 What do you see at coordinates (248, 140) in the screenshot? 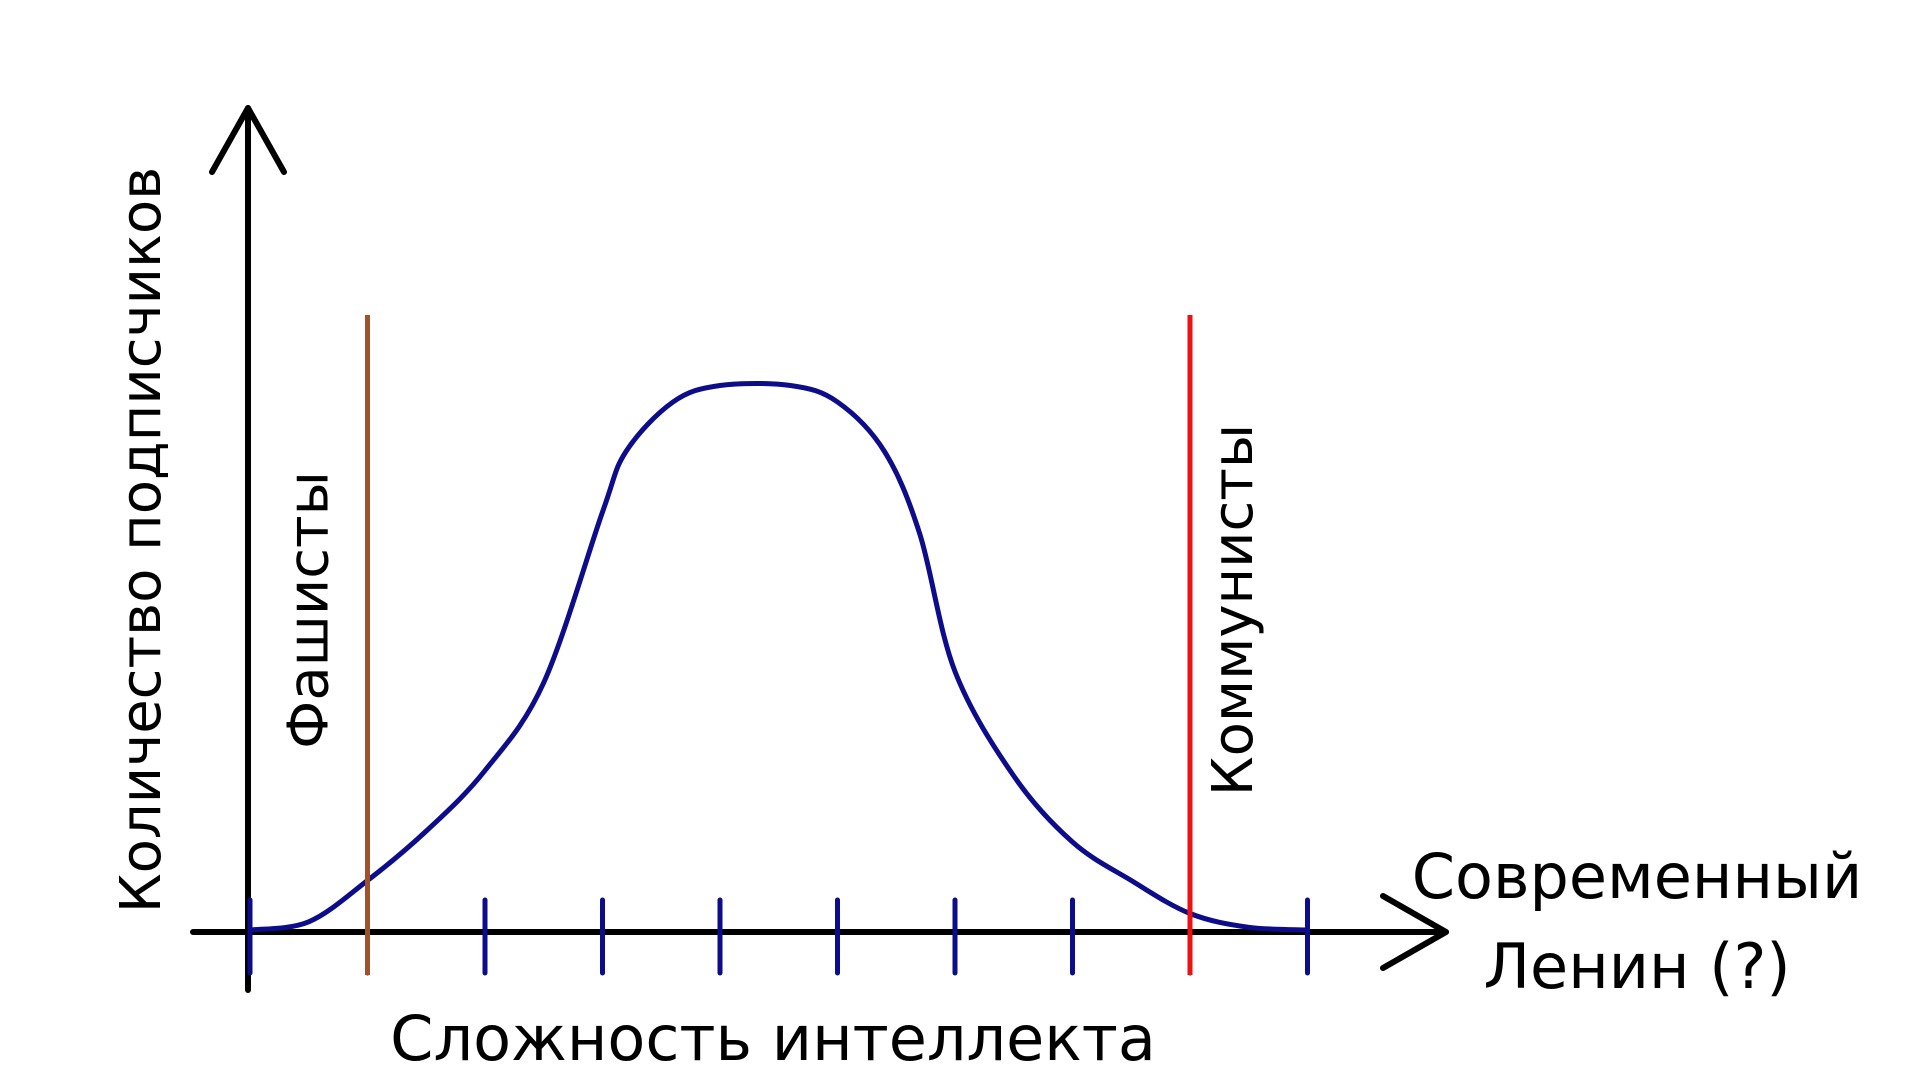
I see `y-axis-arrowhead` at bounding box center [248, 140].